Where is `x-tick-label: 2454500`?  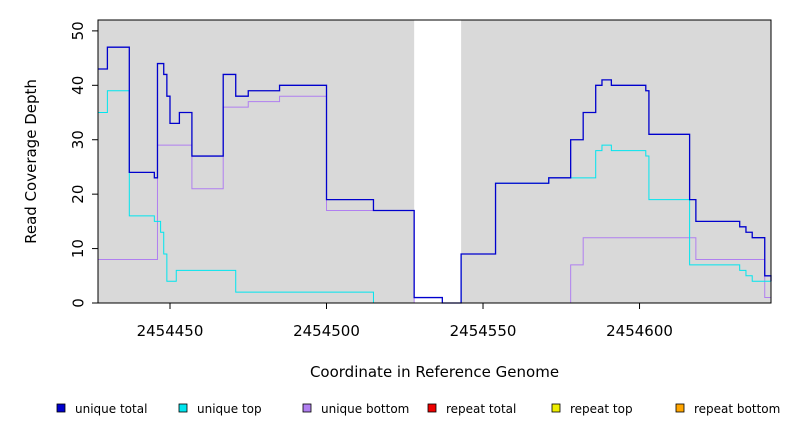
x-tick-label: 2454500 is located at coordinates (326, 331).